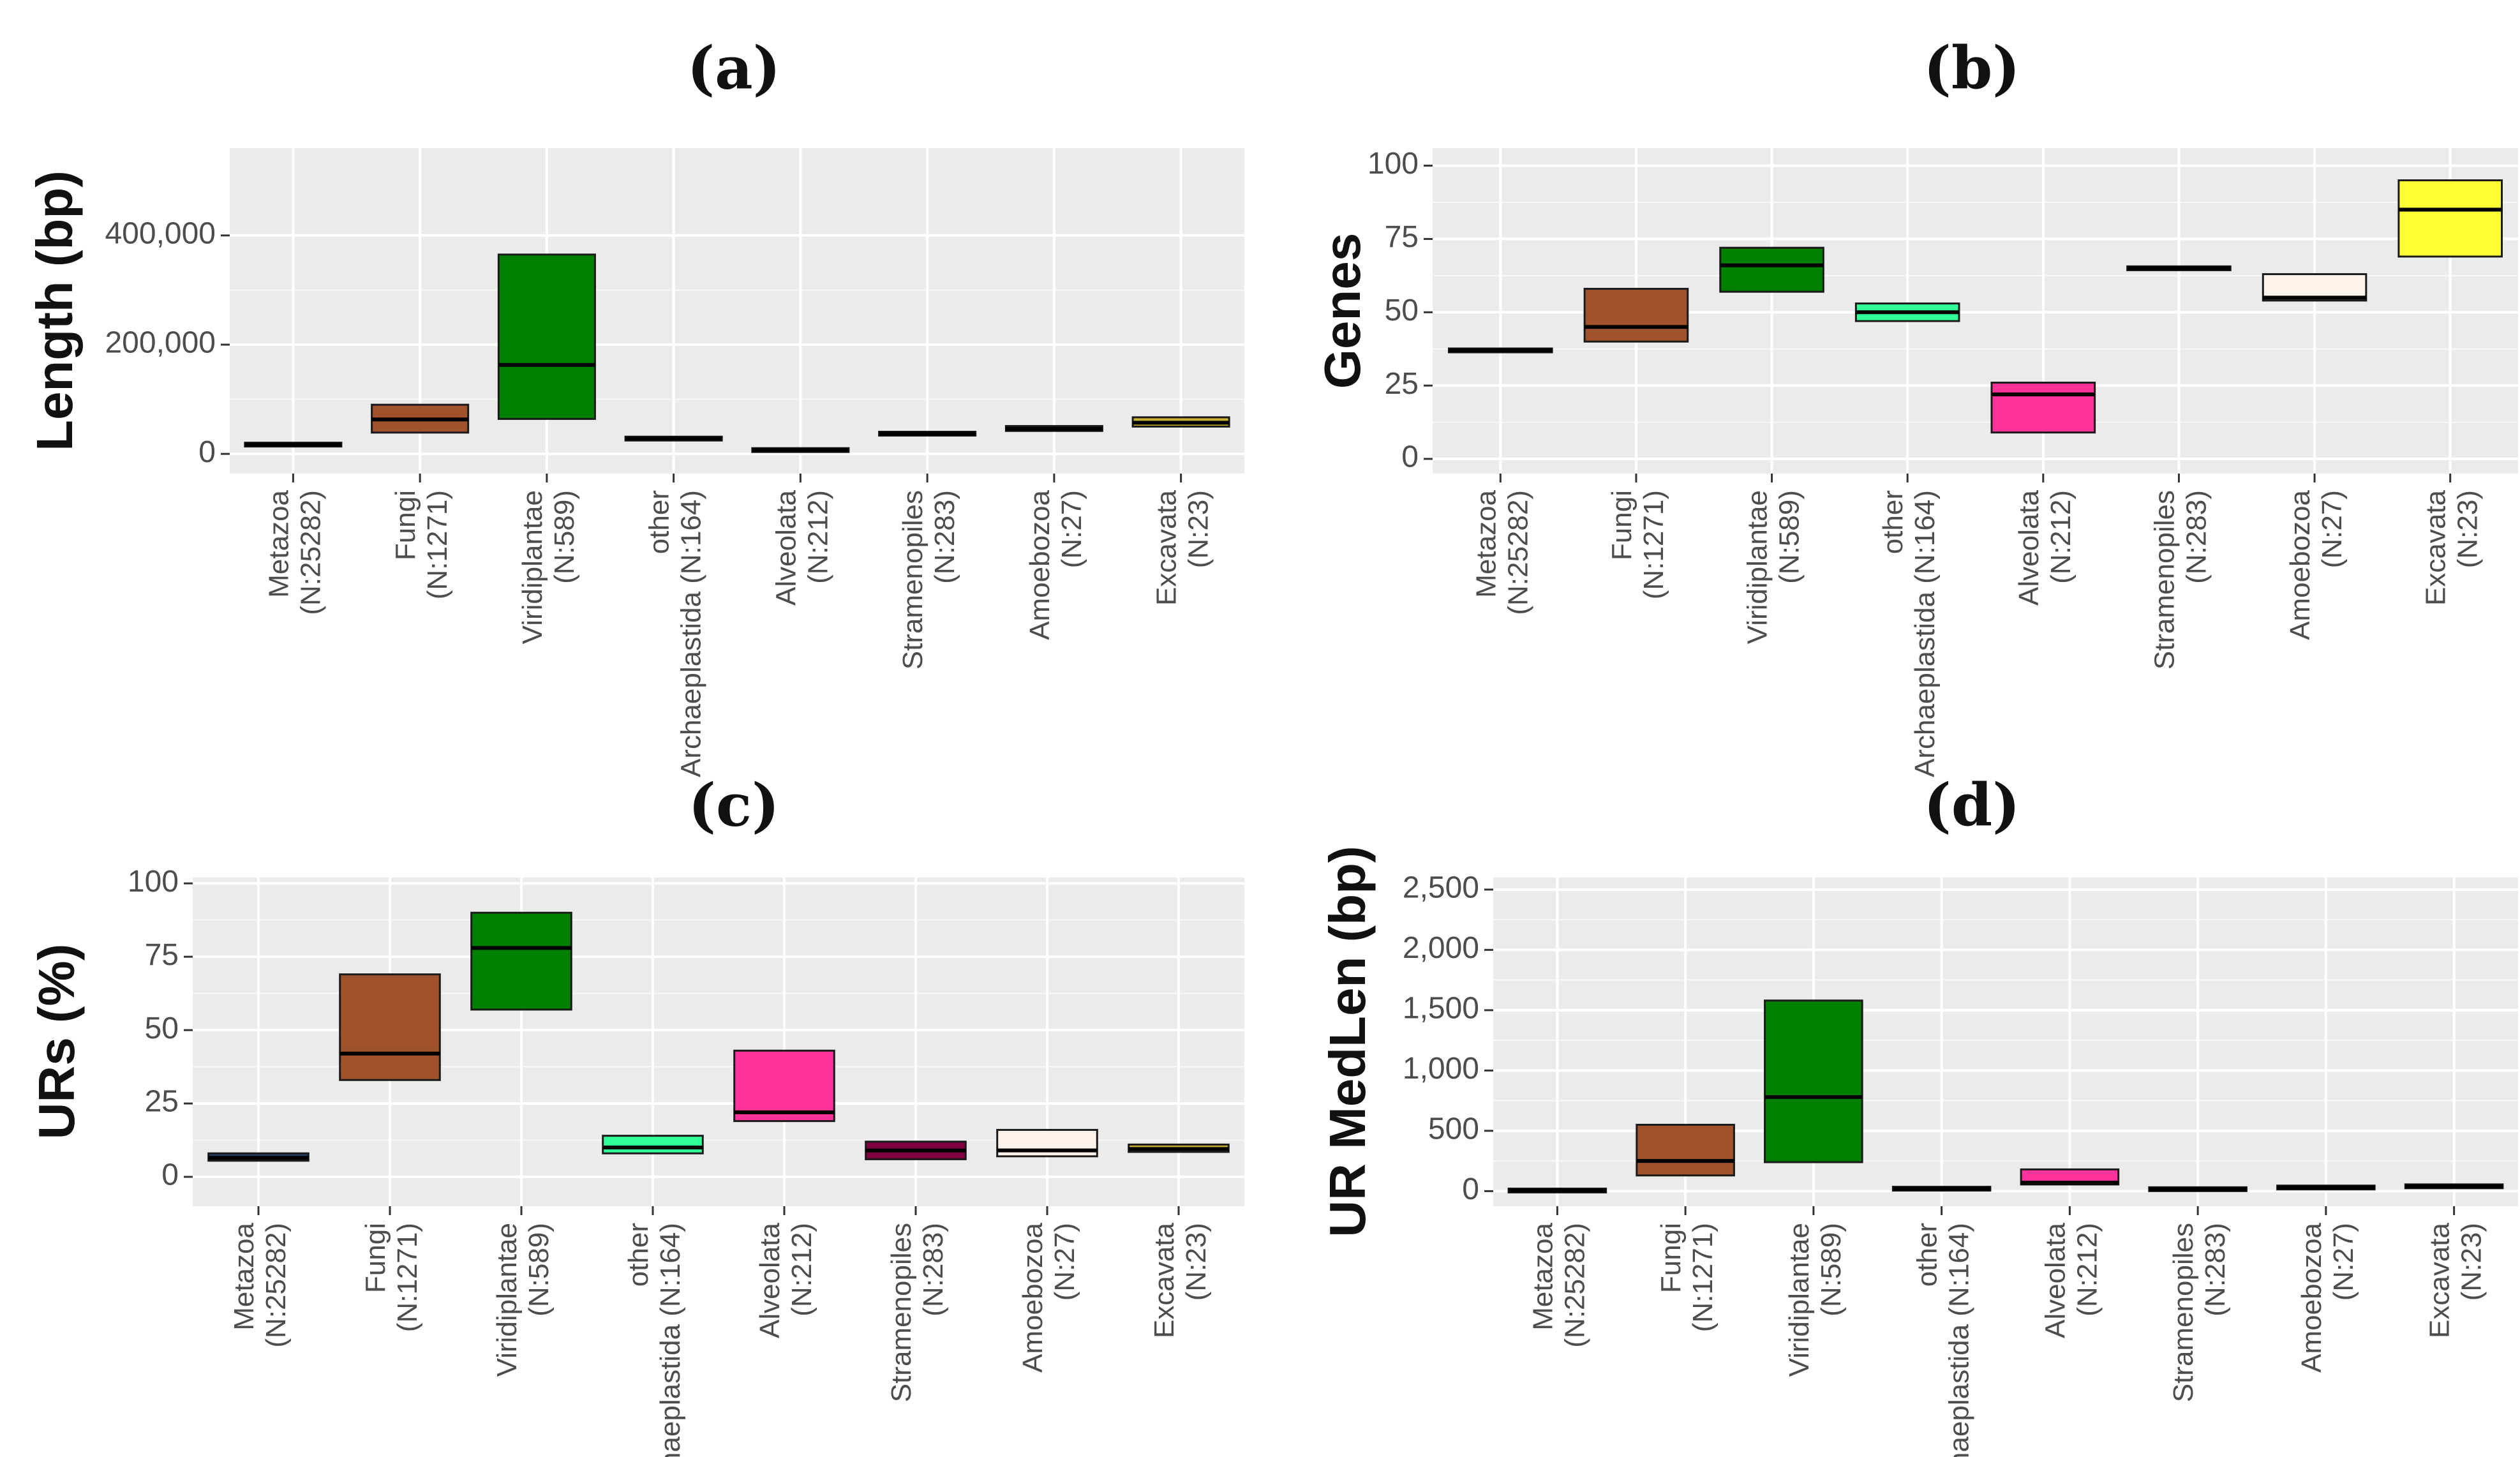 Image resolution: width=2520 pixels, height=1457 pixels. What do you see at coordinates (154, 882) in the screenshot?
I see `y-tick-label: 100` at bounding box center [154, 882].